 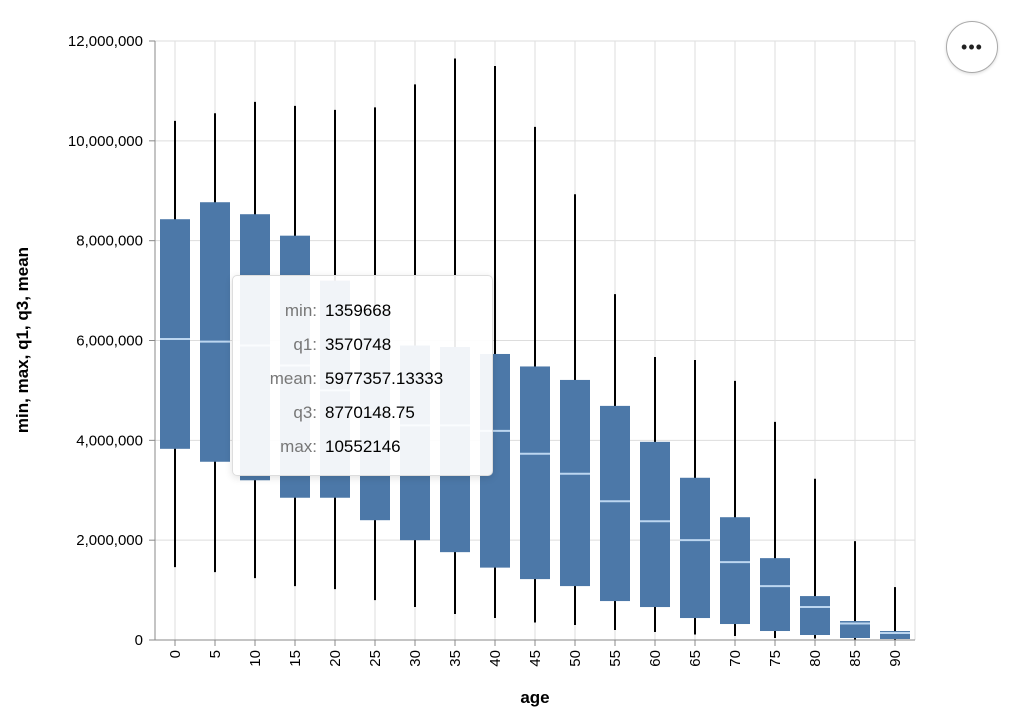 I want to click on tooltip-row-max: max: 10552146, so click(x=362, y=447).